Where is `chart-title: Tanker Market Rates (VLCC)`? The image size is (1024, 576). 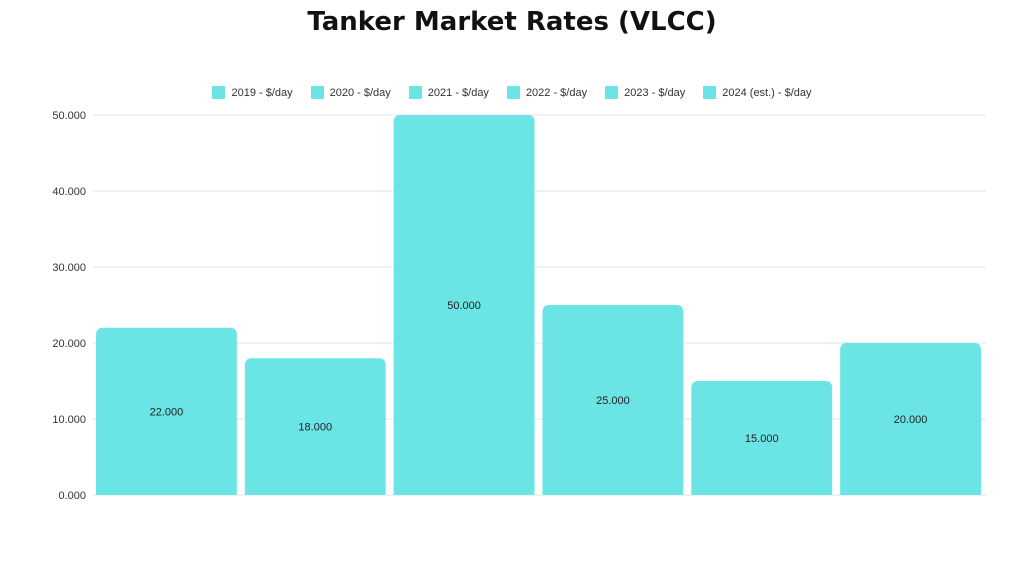
chart-title: Tanker Market Rates (VLCC) is located at coordinates (512, 22).